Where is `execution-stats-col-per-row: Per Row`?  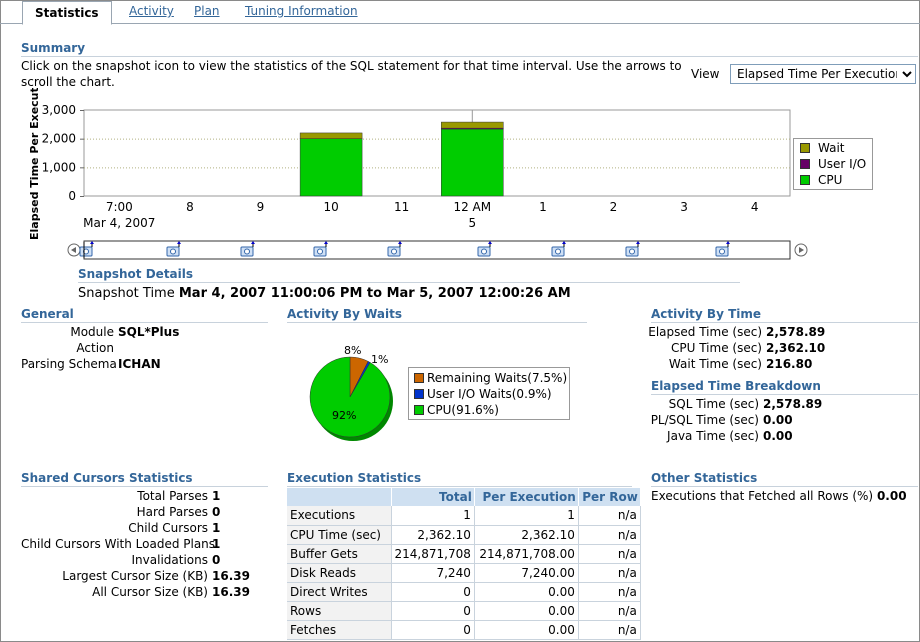
execution-stats-col-per-row: Per Row is located at coordinates (609, 497).